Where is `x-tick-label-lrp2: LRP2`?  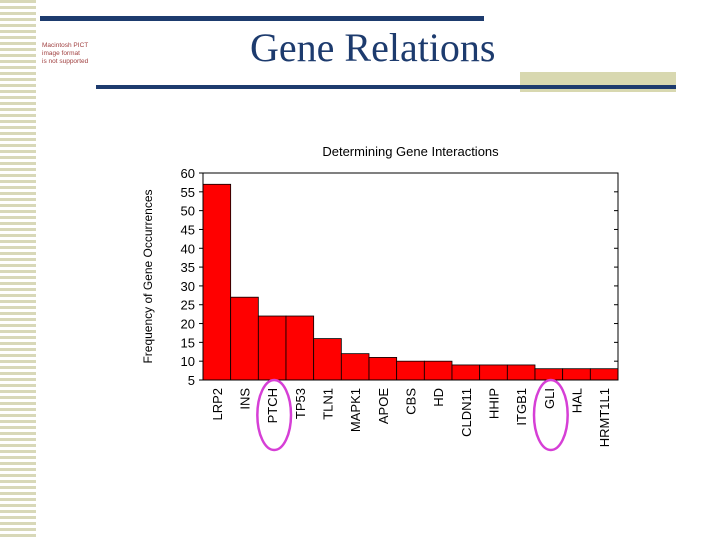
x-tick-label-lrp2: LRP2 is located at coordinates (217, 404).